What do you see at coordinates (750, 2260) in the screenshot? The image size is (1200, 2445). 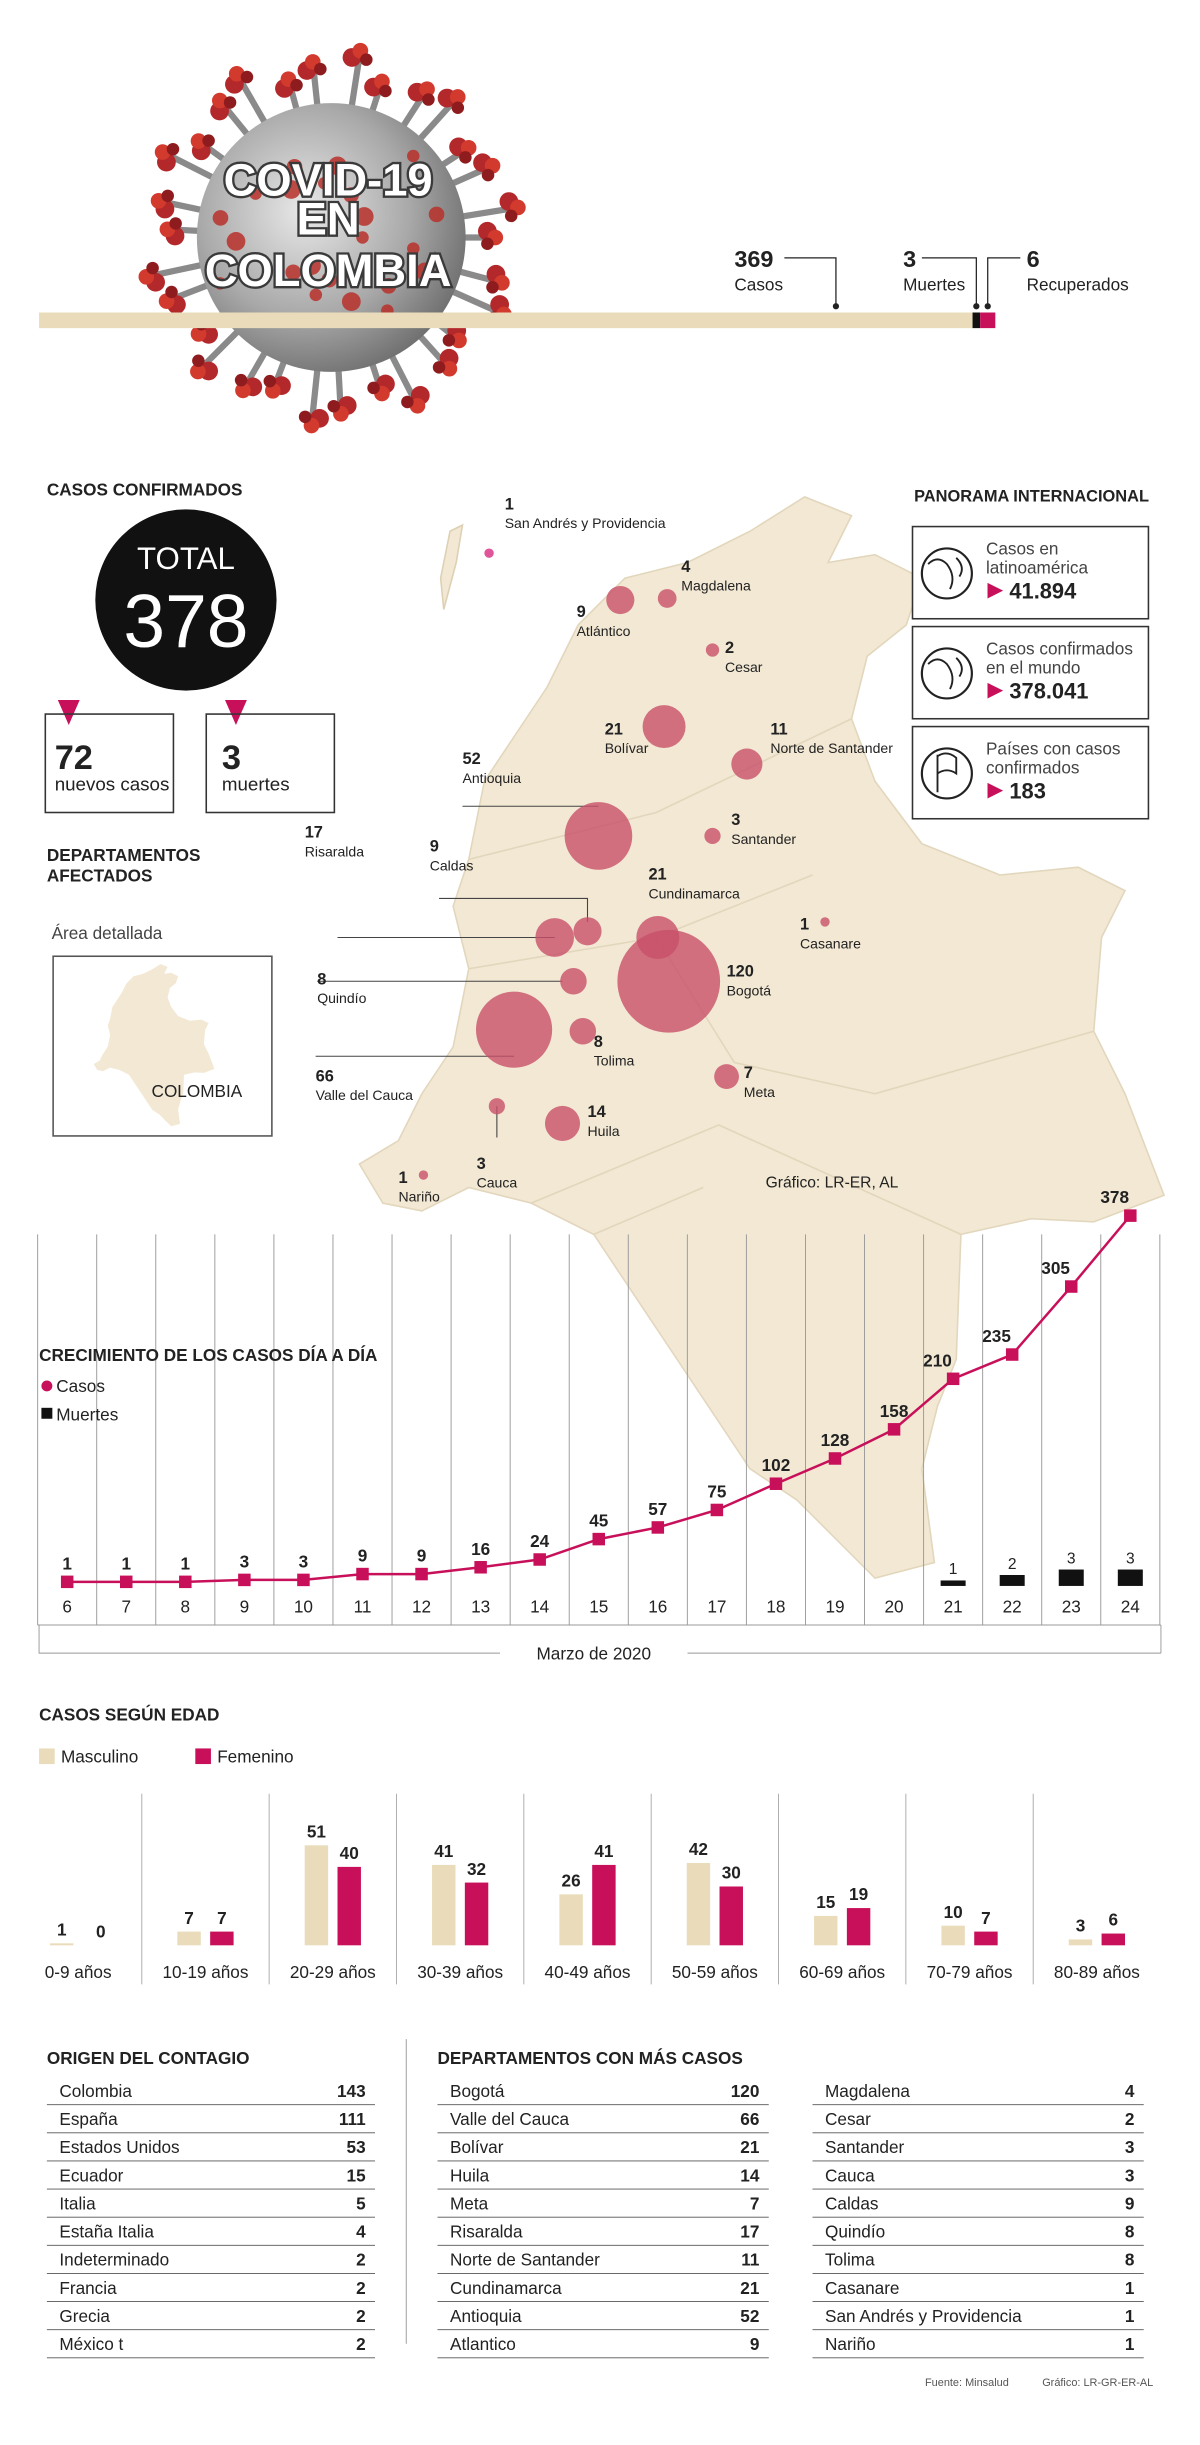 I see `table-value: 11` at bounding box center [750, 2260].